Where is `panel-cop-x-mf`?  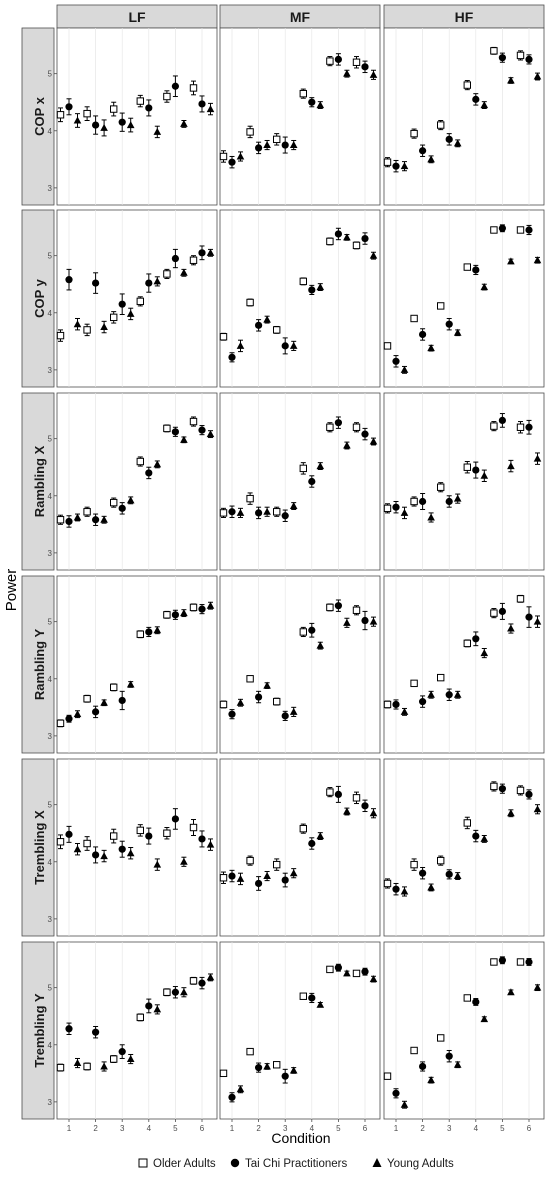 panel-cop-x-mf is located at coordinates (300, 116).